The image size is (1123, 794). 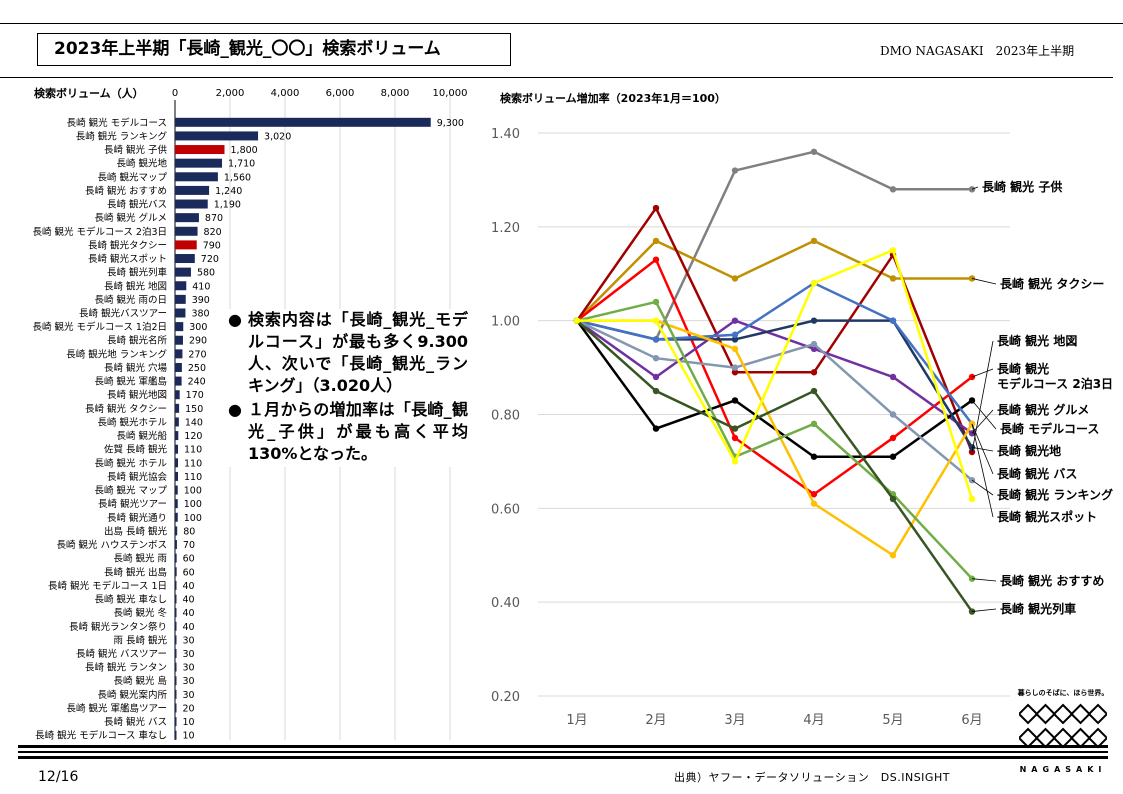 What do you see at coordinates (126, 409) in the screenshot?
I see `category-label: 長崎 観光 タクシー` at bounding box center [126, 409].